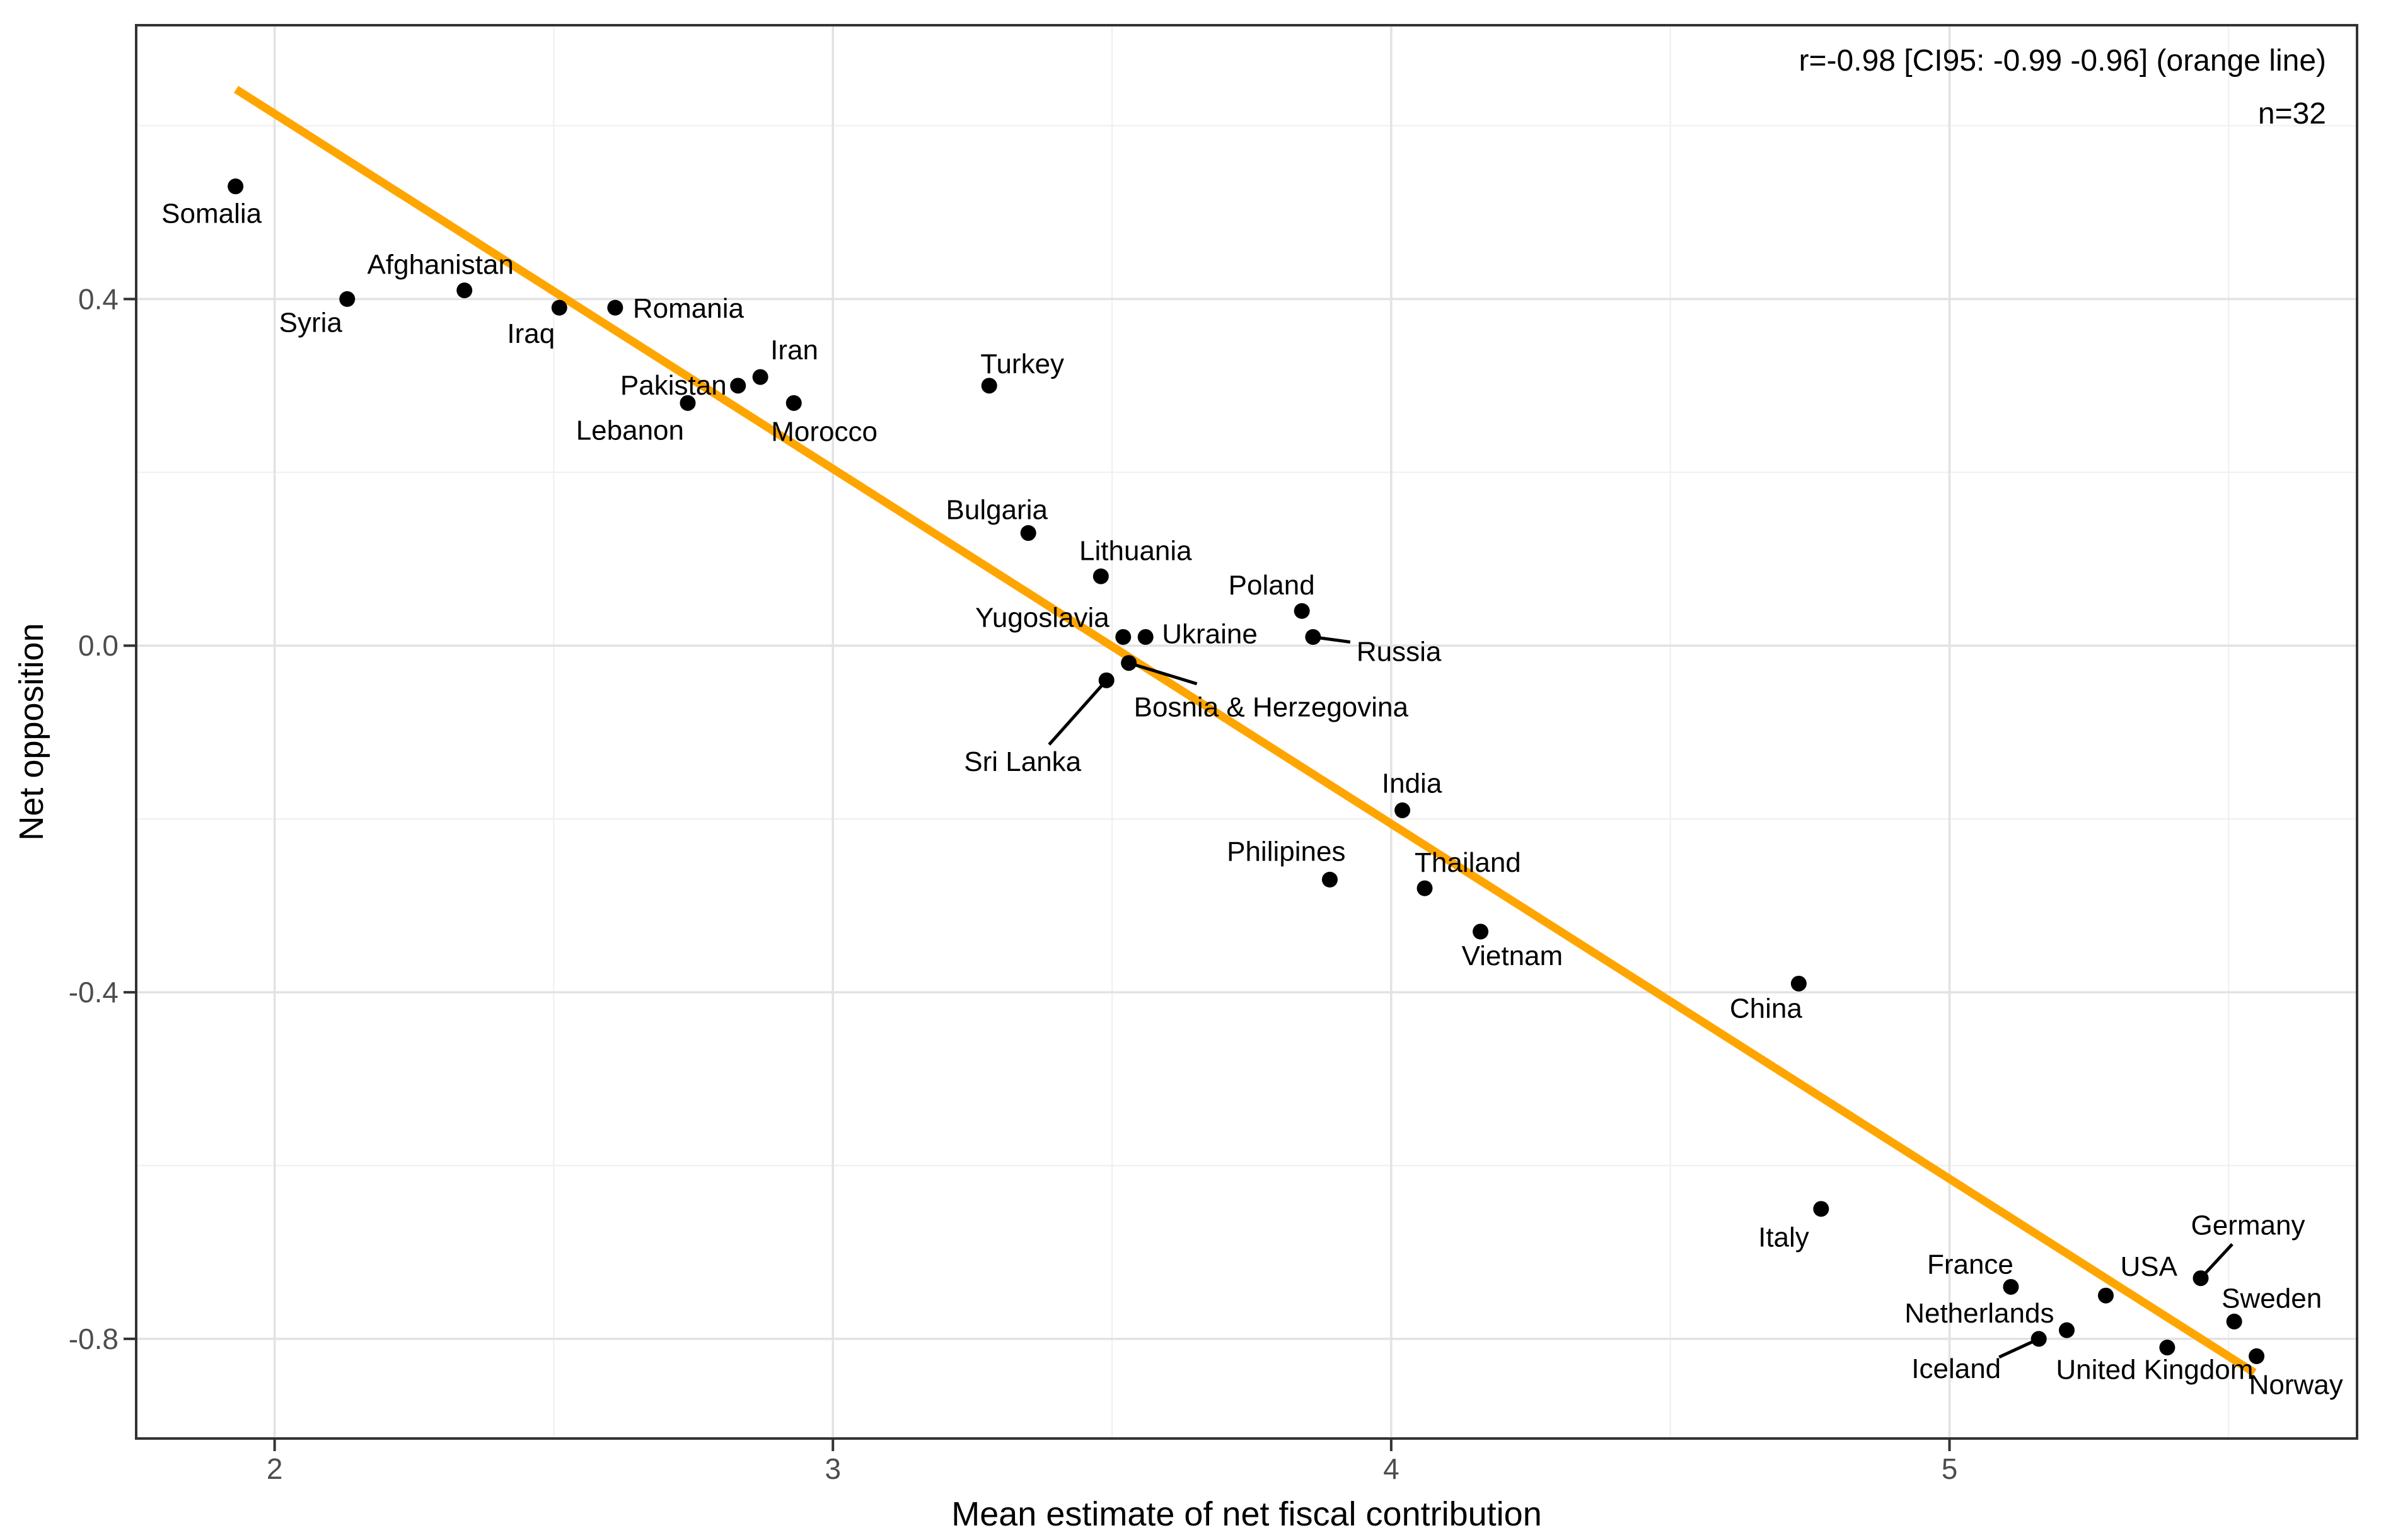 This screenshot has width=2381, height=1540. I want to click on point-label: Pakistan, so click(673, 385).